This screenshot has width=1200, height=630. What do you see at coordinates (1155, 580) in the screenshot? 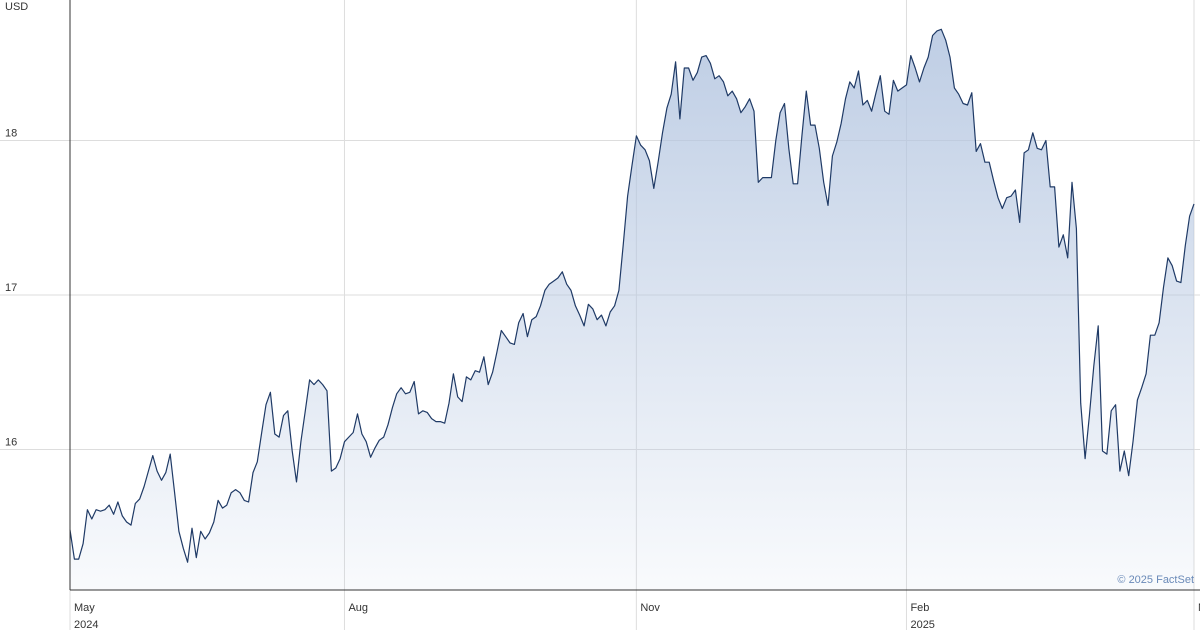
I see `source-credit: © 2025 FactSet` at bounding box center [1155, 580].